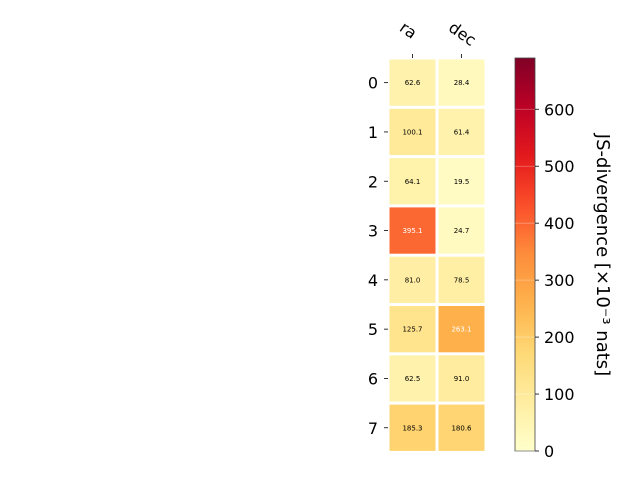 The height and width of the screenshot is (480, 640). What do you see at coordinates (559, 280) in the screenshot?
I see `colorbar-tick-label: 300` at bounding box center [559, 280].